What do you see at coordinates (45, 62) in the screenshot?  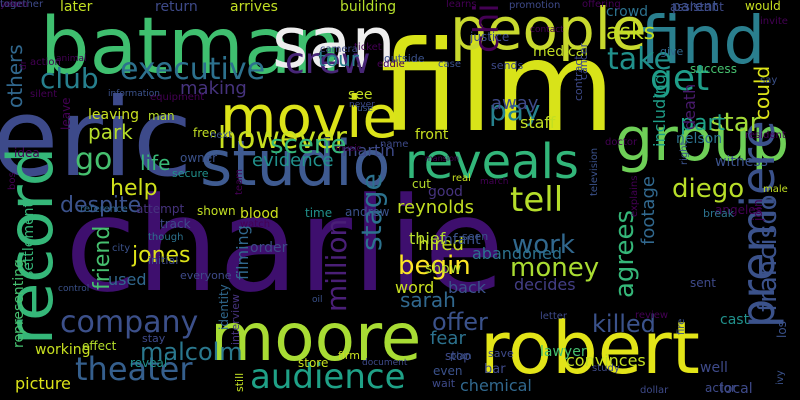 I see `cloud-word: action` at bounding box center [45, 62].